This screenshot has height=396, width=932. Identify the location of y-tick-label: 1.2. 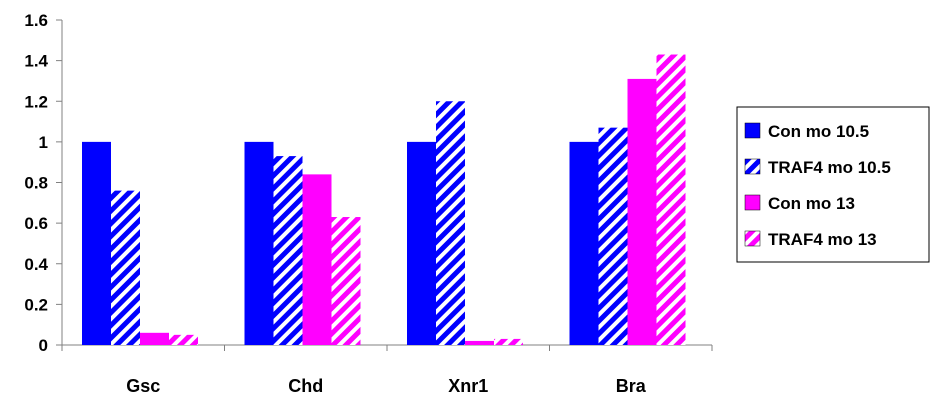
(36, 101).